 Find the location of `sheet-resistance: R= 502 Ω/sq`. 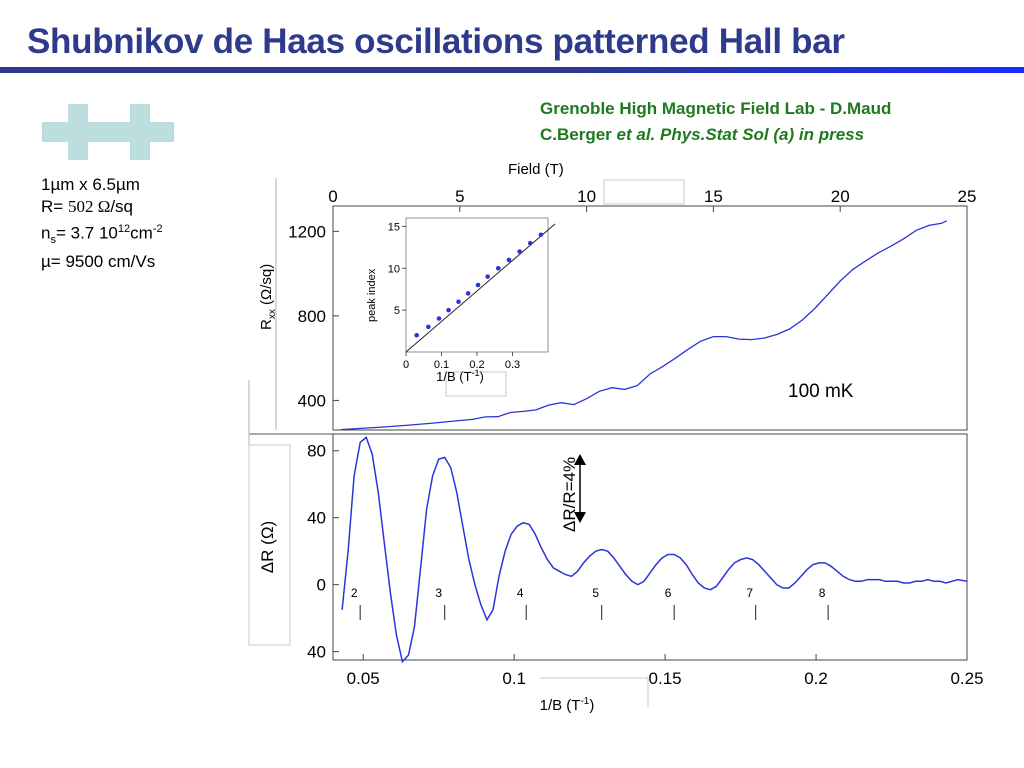

sheet-resistance: R= 502 Ω/sq is located at coordinates (102, 207).